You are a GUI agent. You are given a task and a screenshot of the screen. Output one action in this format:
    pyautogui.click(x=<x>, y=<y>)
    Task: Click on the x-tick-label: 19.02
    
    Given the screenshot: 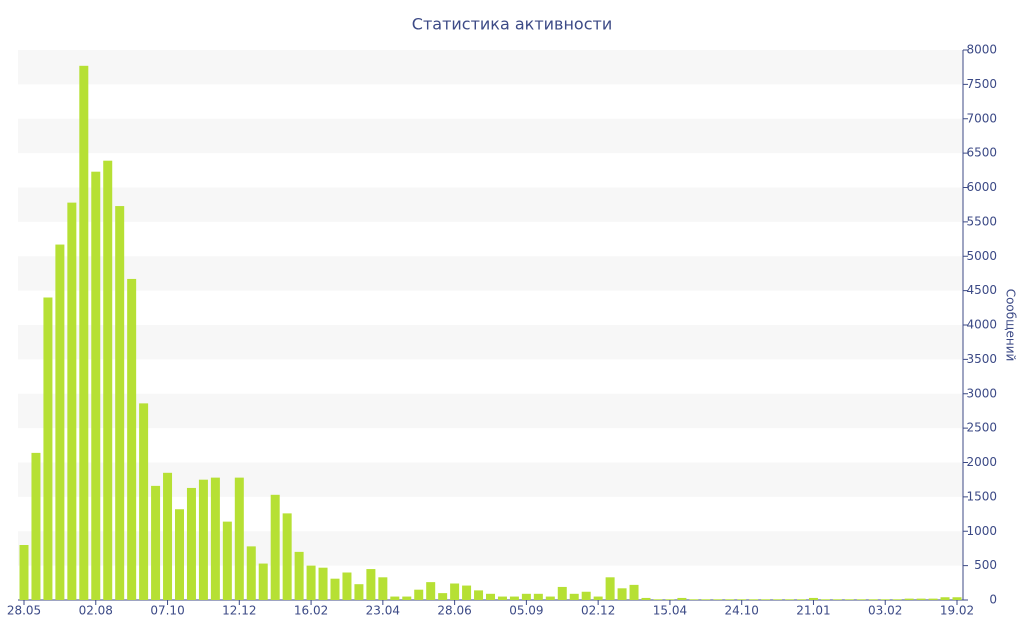 What is the action you would take?
    pyautogui.click(x=957, y=611)
    